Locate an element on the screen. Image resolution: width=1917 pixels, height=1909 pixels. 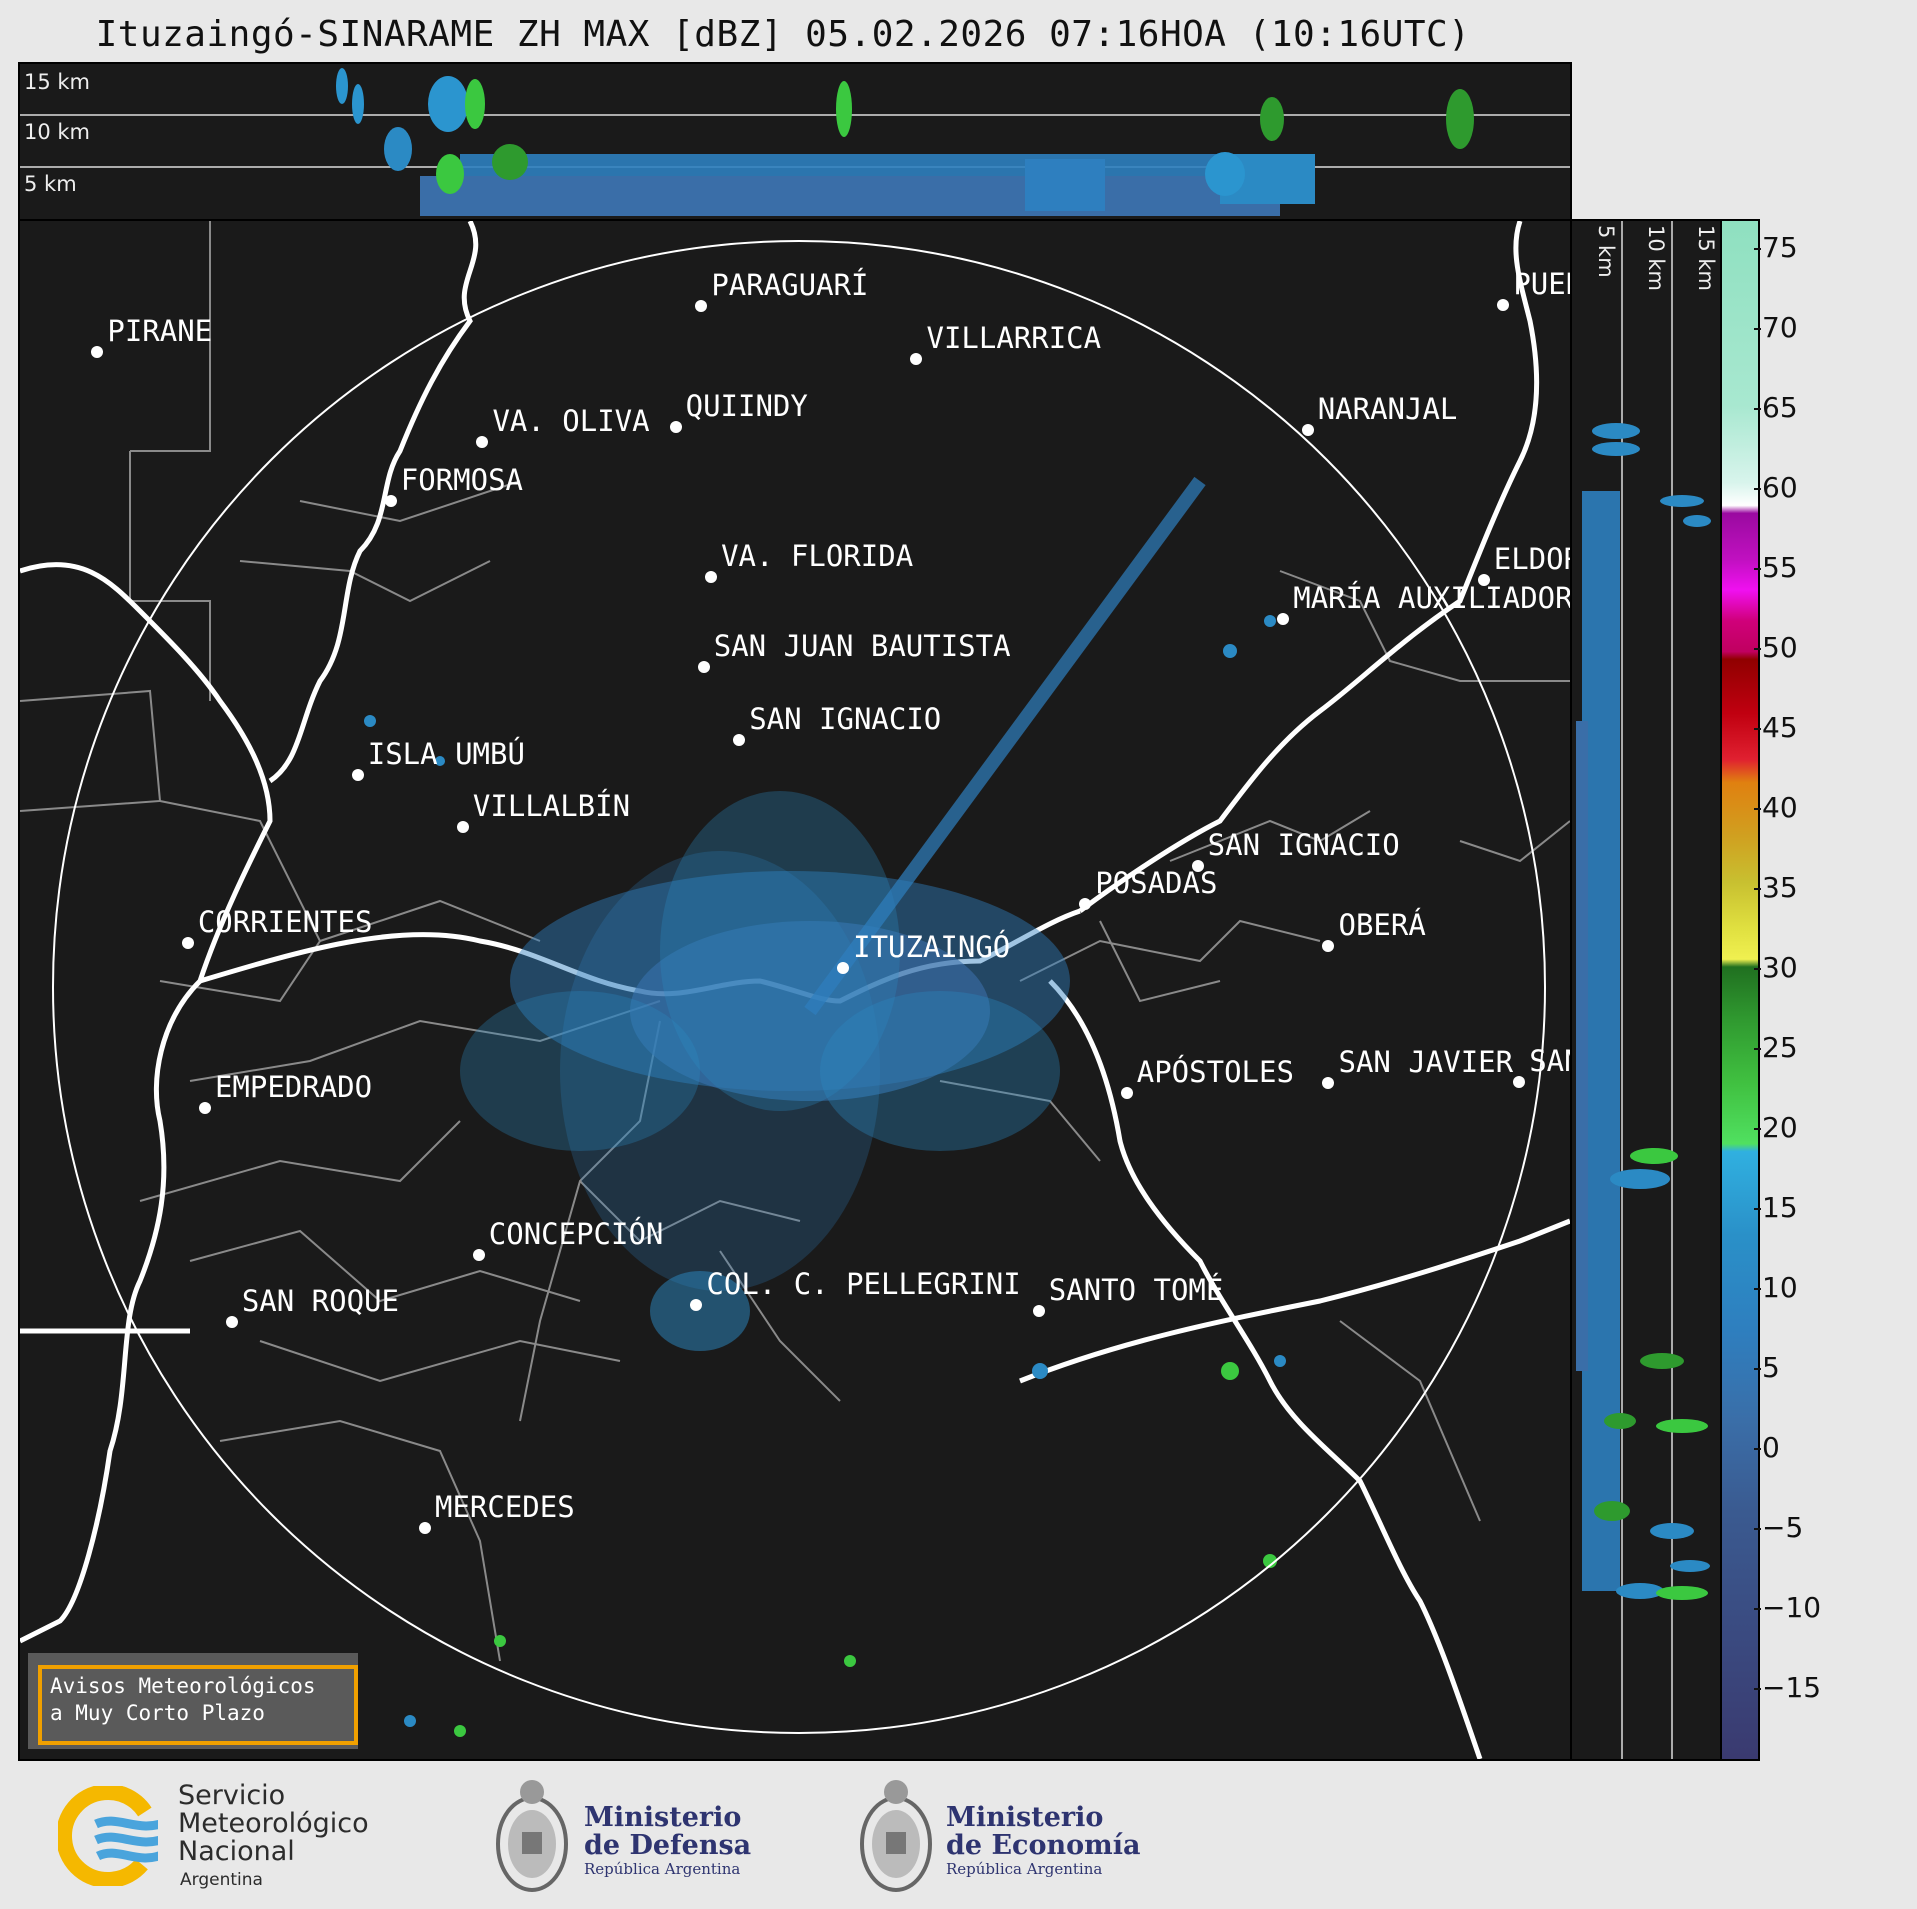
colorbar-tick-label: 35 is located at coordinates (1776, 887).